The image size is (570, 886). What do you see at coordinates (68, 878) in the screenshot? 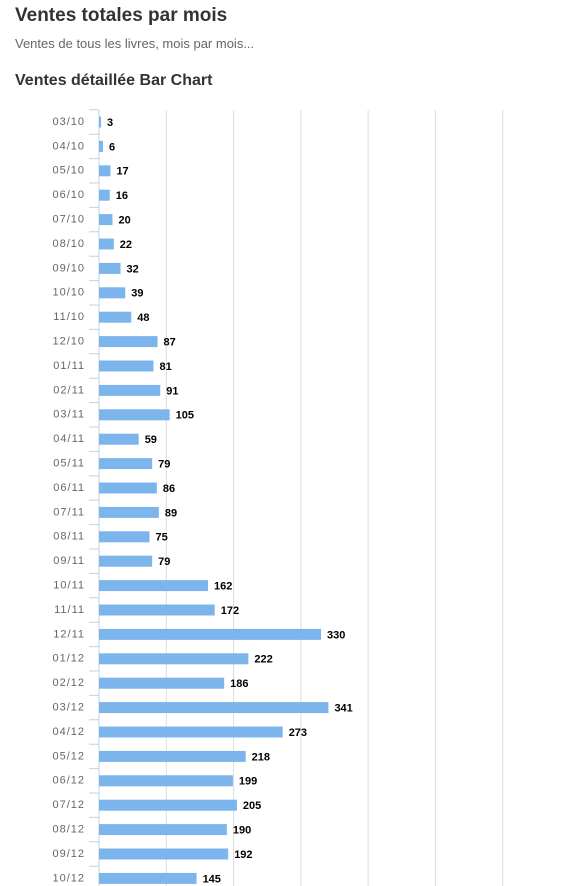
I see `y-tick-label: 10/12` at bounding box center [68, 878].